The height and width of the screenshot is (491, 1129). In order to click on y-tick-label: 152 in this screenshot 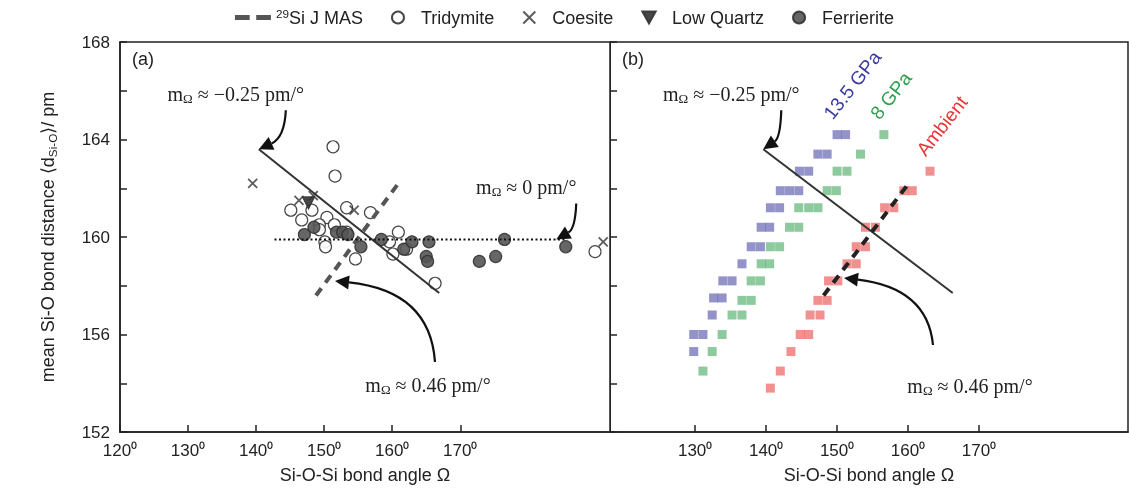, I will do `click(95, 432)`.